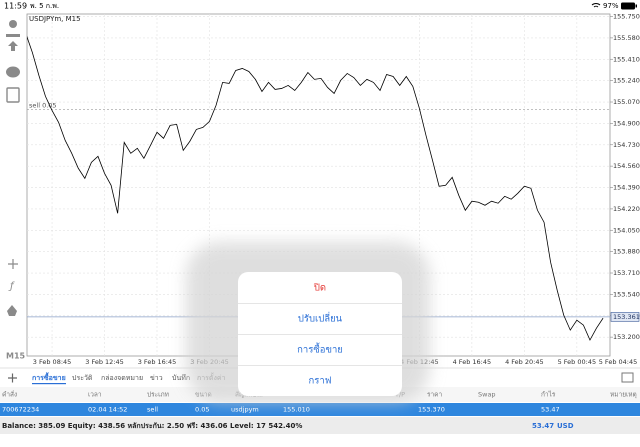  I want to click on popup, so click(320, 334).